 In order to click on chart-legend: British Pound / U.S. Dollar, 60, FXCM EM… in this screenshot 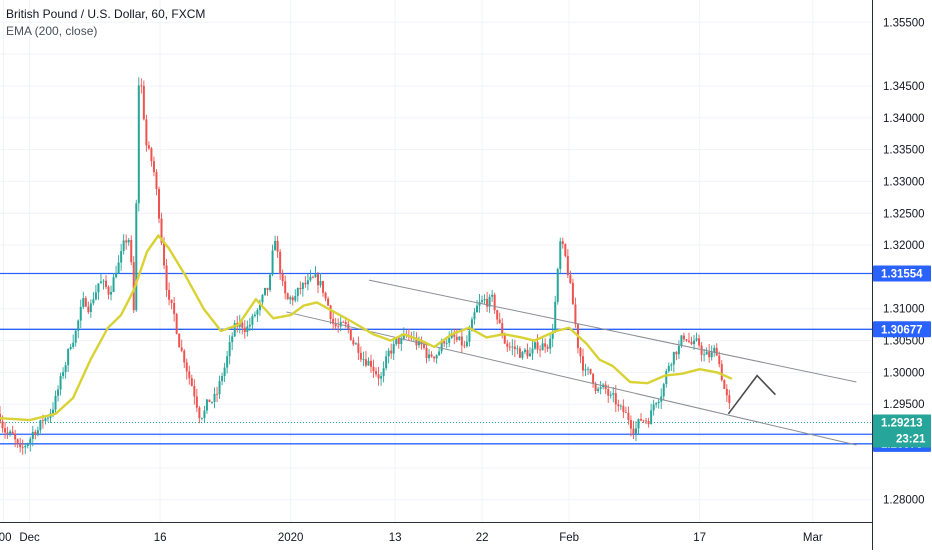, I will do `click(105, 23)`.